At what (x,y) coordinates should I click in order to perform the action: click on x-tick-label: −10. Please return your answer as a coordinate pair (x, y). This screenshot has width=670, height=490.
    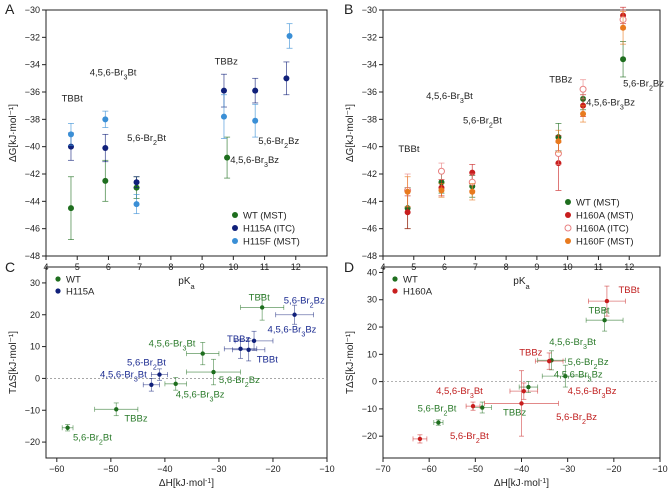
    Looking at the image, I should click on (326, 469).